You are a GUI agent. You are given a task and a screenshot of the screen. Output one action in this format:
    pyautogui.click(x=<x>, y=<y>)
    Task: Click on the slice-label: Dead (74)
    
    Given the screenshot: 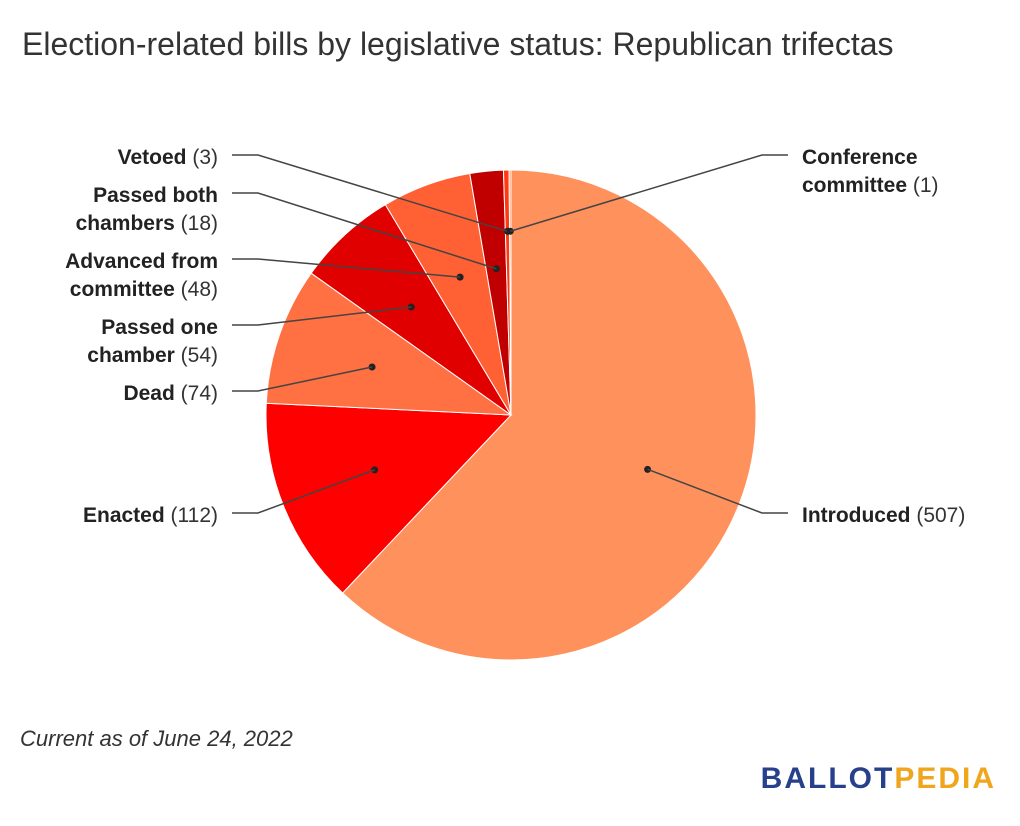 What is the action you would take?
    pyautogui.click(x=170, y=393)
    